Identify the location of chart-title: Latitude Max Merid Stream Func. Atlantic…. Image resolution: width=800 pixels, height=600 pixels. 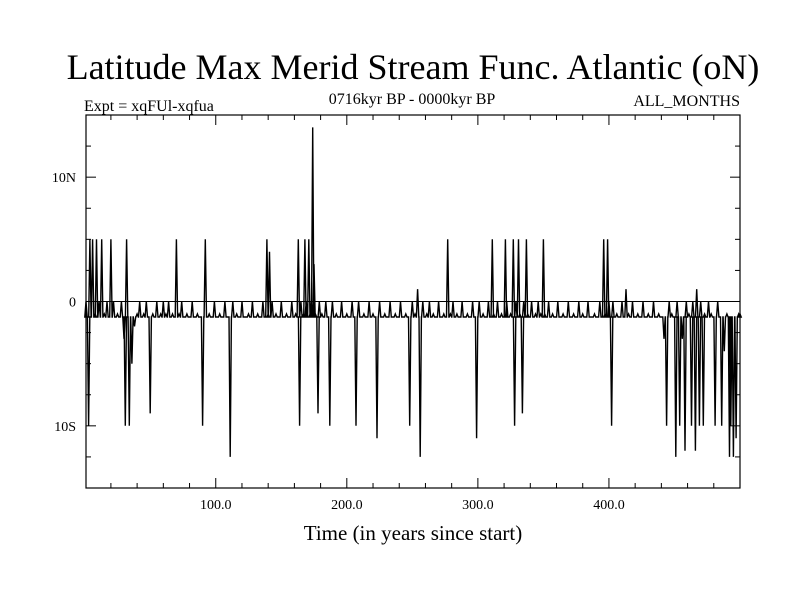
(413, 67).